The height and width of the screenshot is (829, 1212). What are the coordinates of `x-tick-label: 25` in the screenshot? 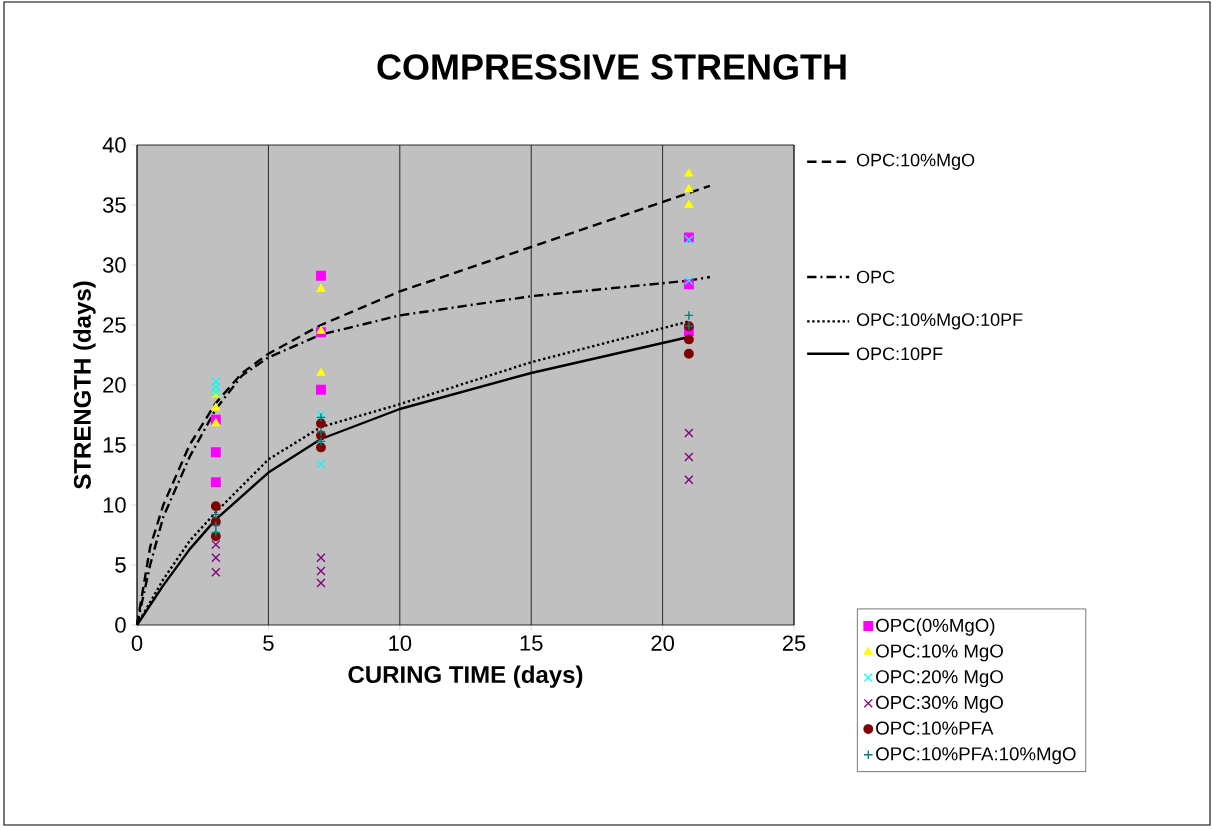 It's located at (794, 643).